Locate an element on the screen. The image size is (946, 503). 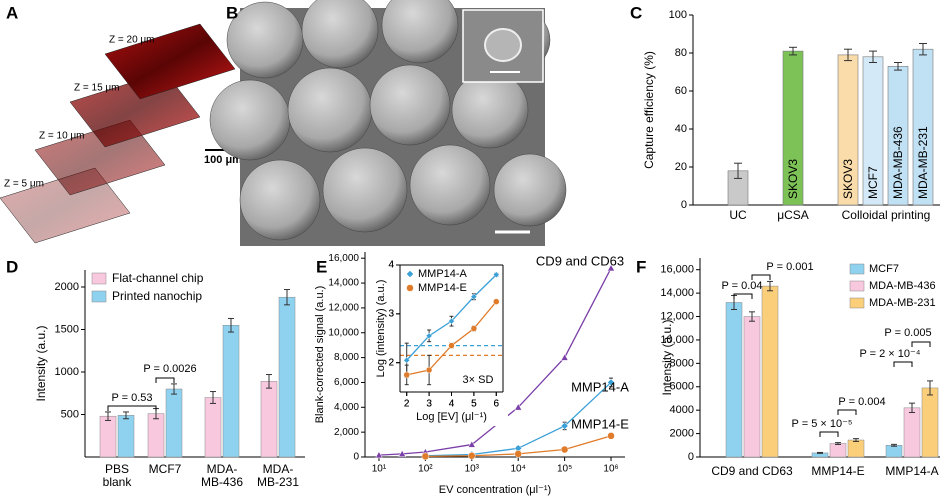
y-axis-label: Capture efficiency (%) is located at coordinates (649, 110).